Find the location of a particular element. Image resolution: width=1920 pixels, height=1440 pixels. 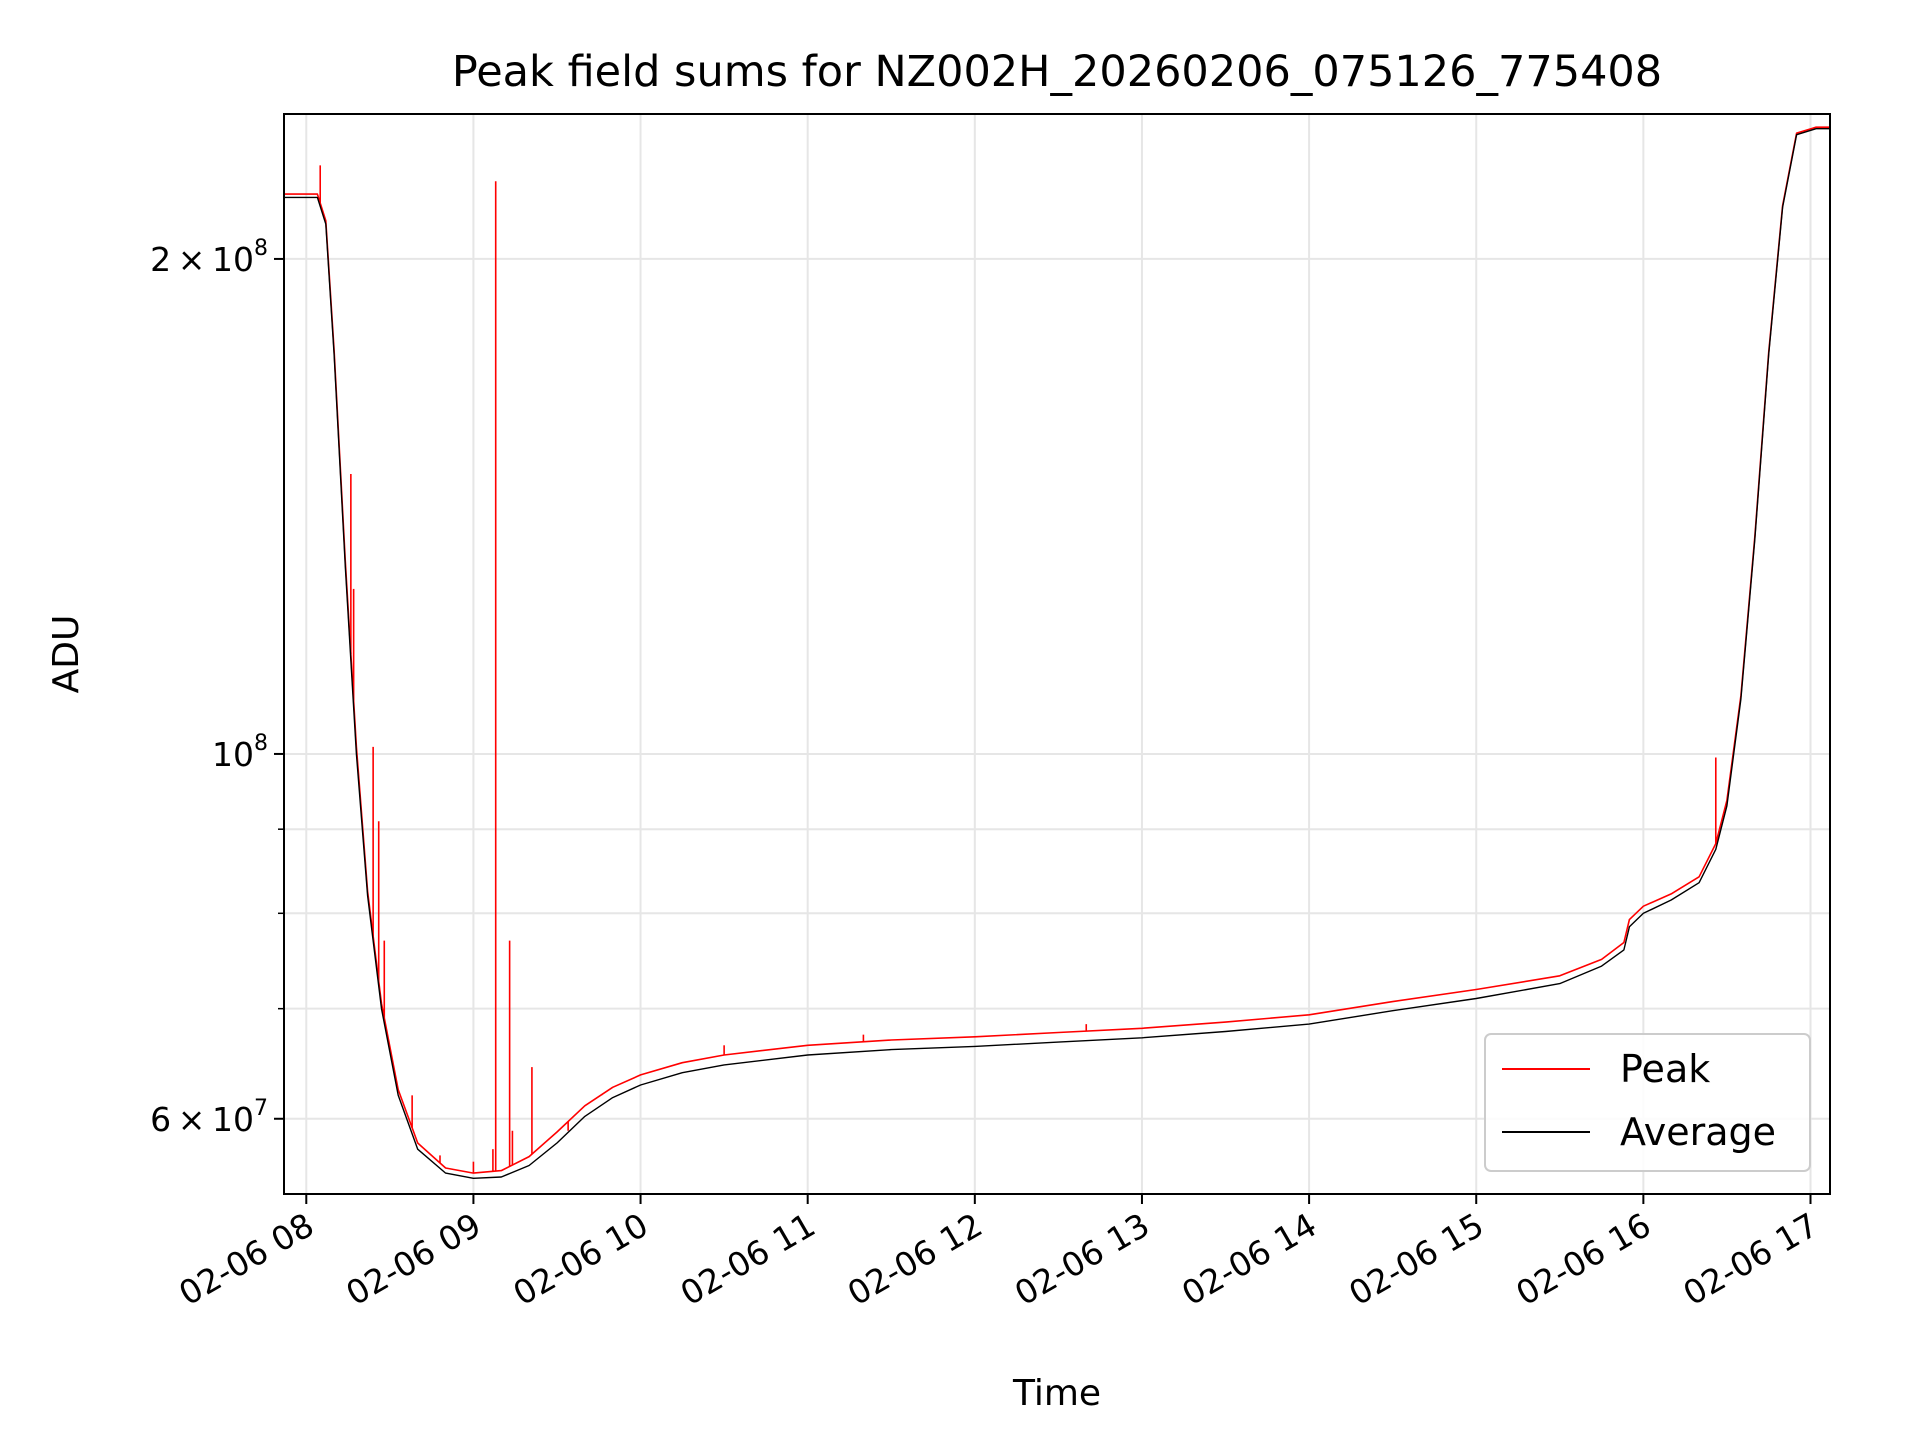

y-tick-label: 108 is located at coordinates (240, 752).